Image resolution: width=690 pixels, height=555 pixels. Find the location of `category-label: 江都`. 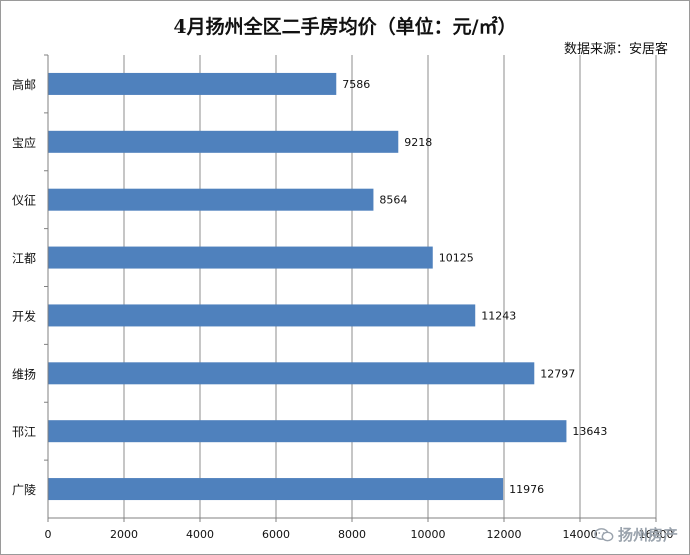

category-label: 江都 is located at coordinates (24, 259).